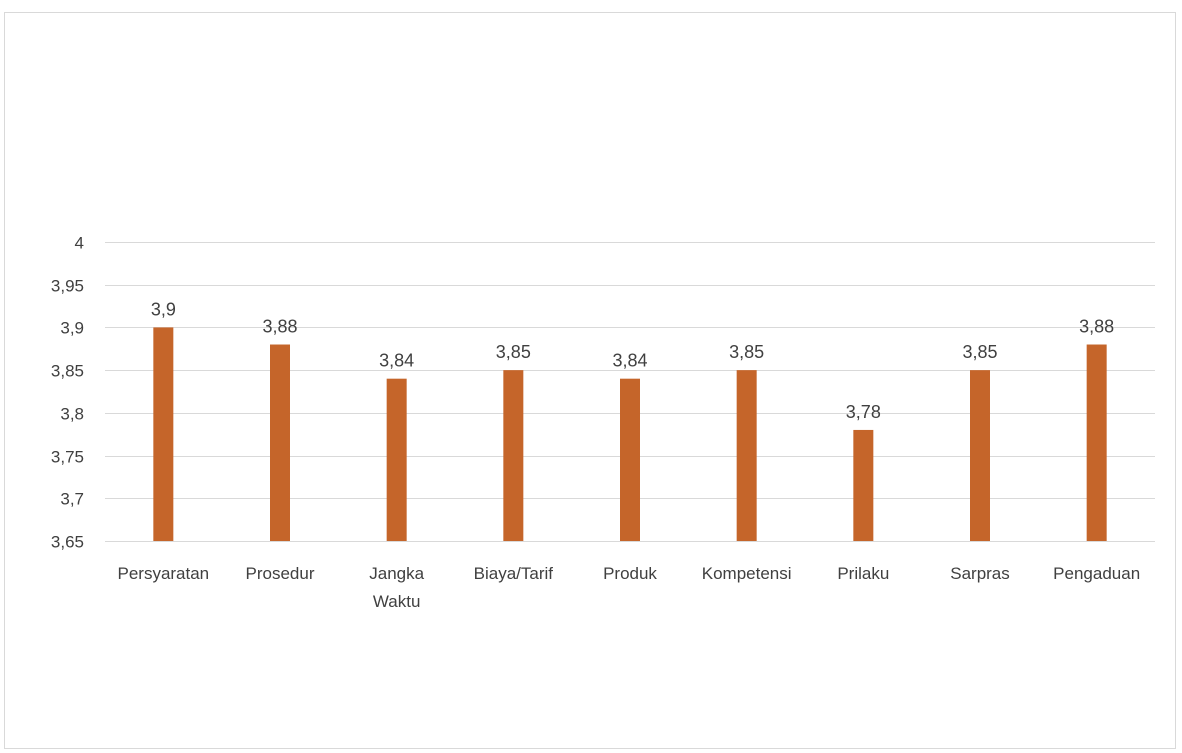  What do you see at coordinates (280, 573) in the screenshot?
I see `x-category-label: Prosedur` at bounding box center [280, 573].